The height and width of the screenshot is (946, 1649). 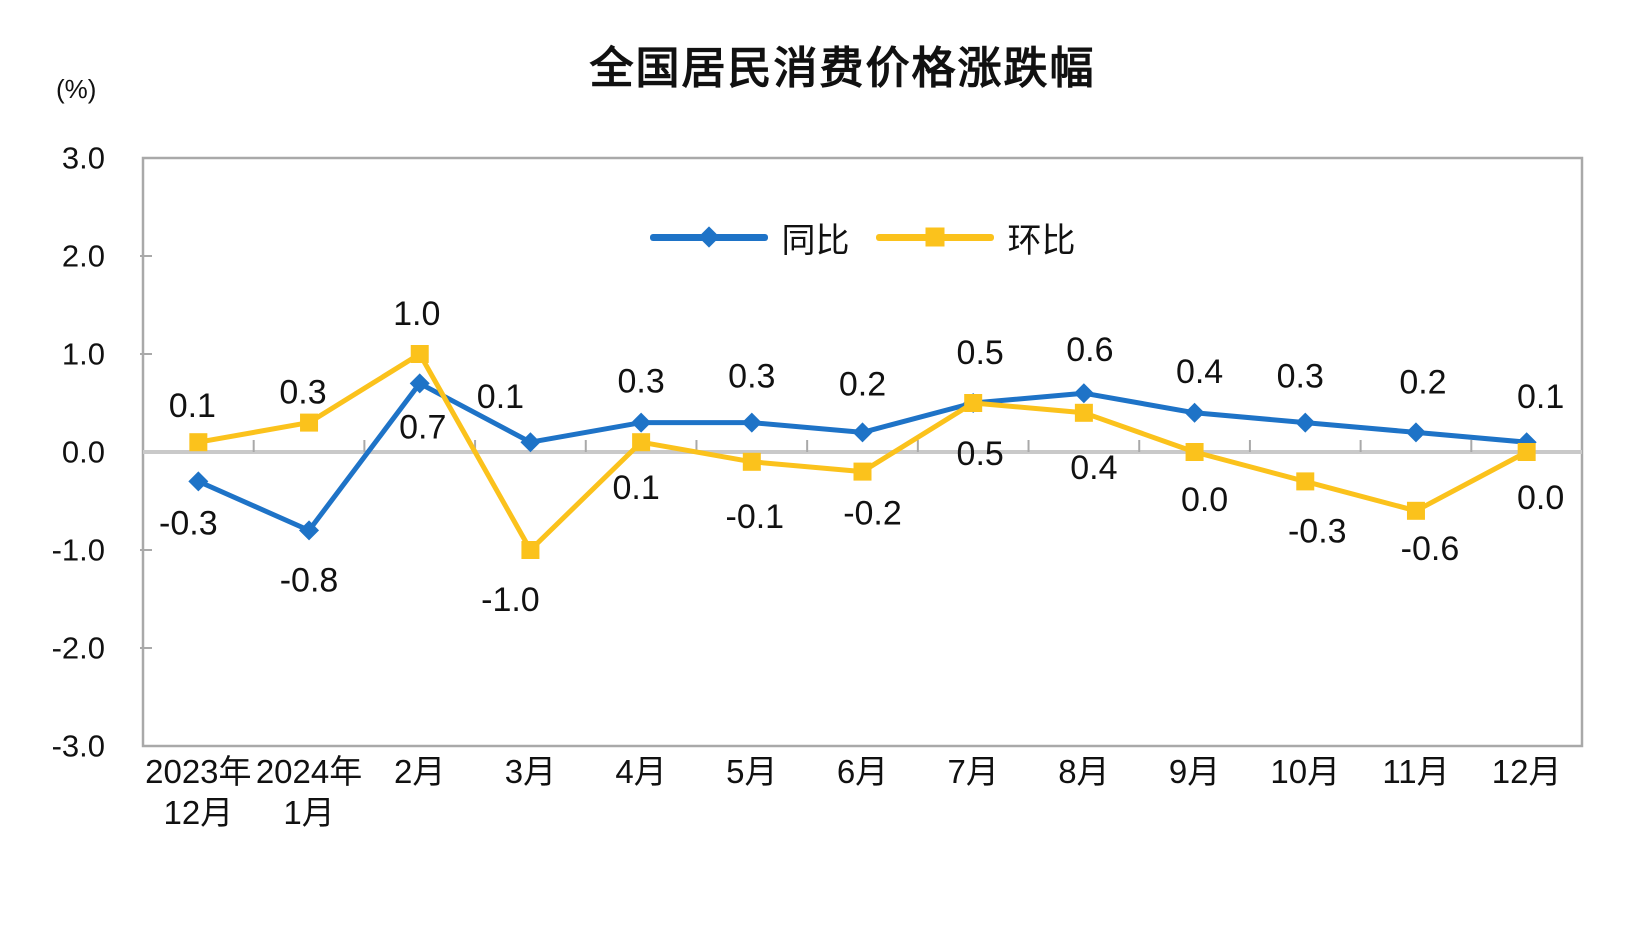 What do you see at coordinates (1415, 771) in the screenshot?
I see `x-axis-label: 11月` at bounding box center [1415, 771].